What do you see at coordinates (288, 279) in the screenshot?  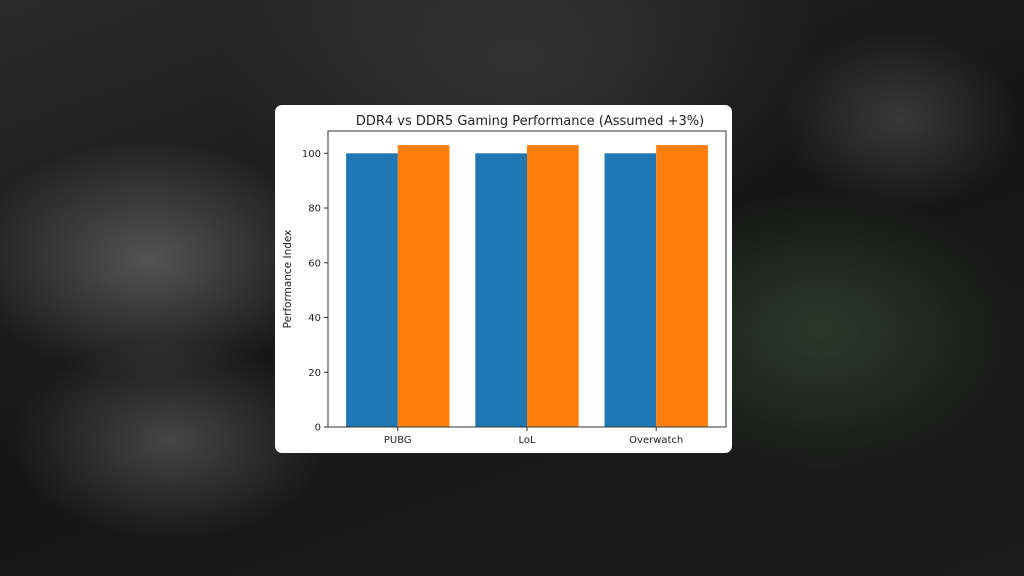 I see `y-axis-label: Performance Index` at bounding box center [288, 279].